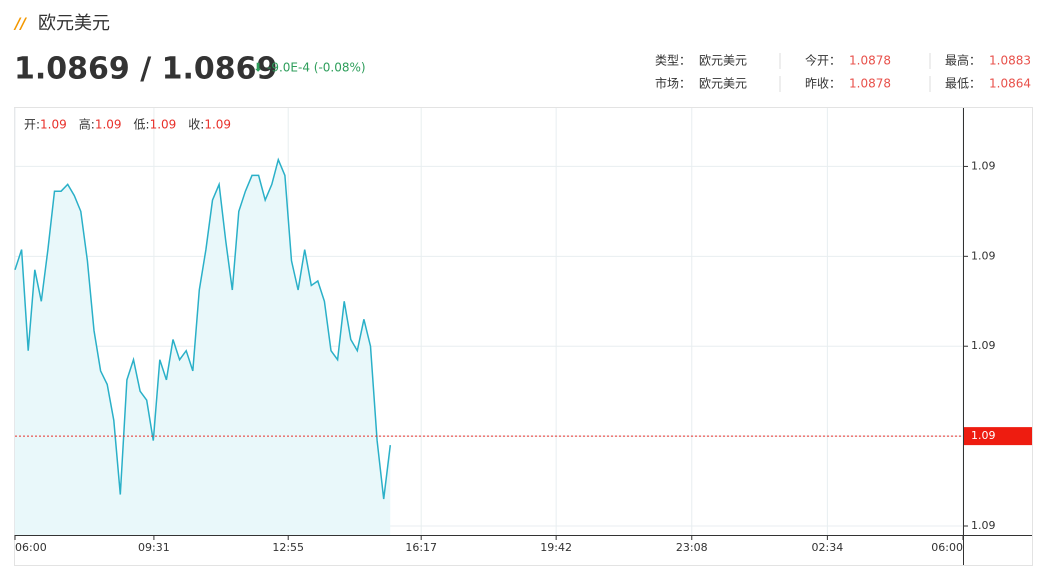 This screenshot has height=575, width=1042. I want to click on info-label: 今开：, so click(823, 60).